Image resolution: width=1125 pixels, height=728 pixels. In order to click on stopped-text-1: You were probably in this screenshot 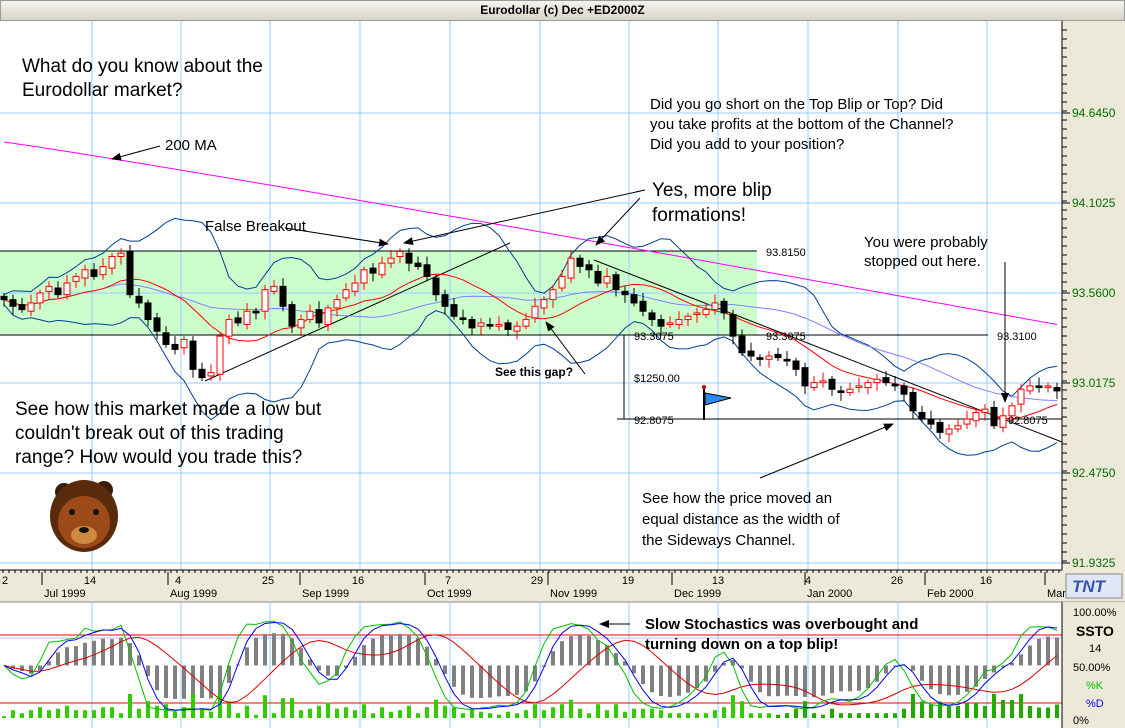, I will do `click(926, 242)`.